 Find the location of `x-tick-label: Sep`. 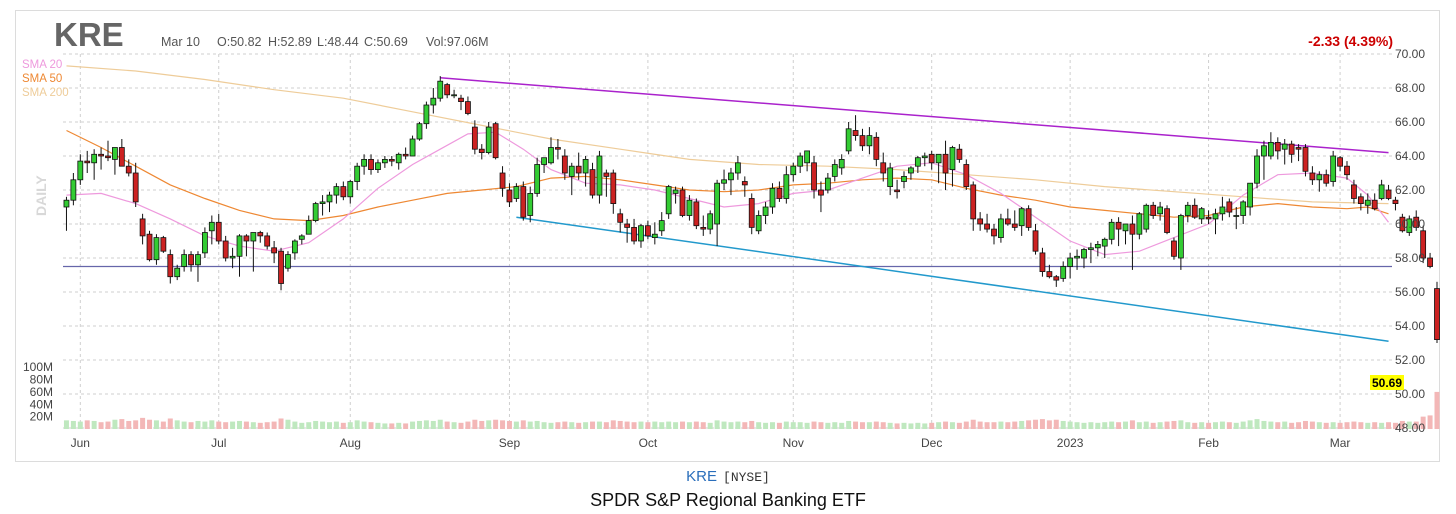

x-tick-label: Sep is located at coordinates (510, 443).